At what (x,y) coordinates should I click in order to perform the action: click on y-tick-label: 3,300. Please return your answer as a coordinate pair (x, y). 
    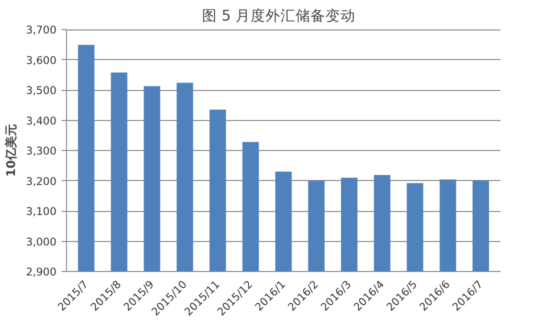
    Looking at the image, I should click on (41, 151).